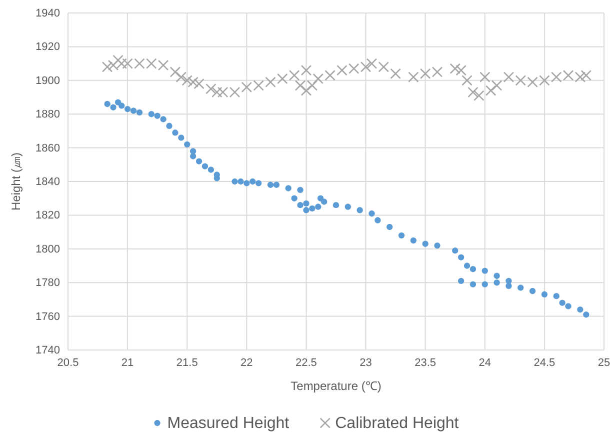 The image size is (610, 435). I want to click on x-tick-label: 21.5, so click(187, 362).